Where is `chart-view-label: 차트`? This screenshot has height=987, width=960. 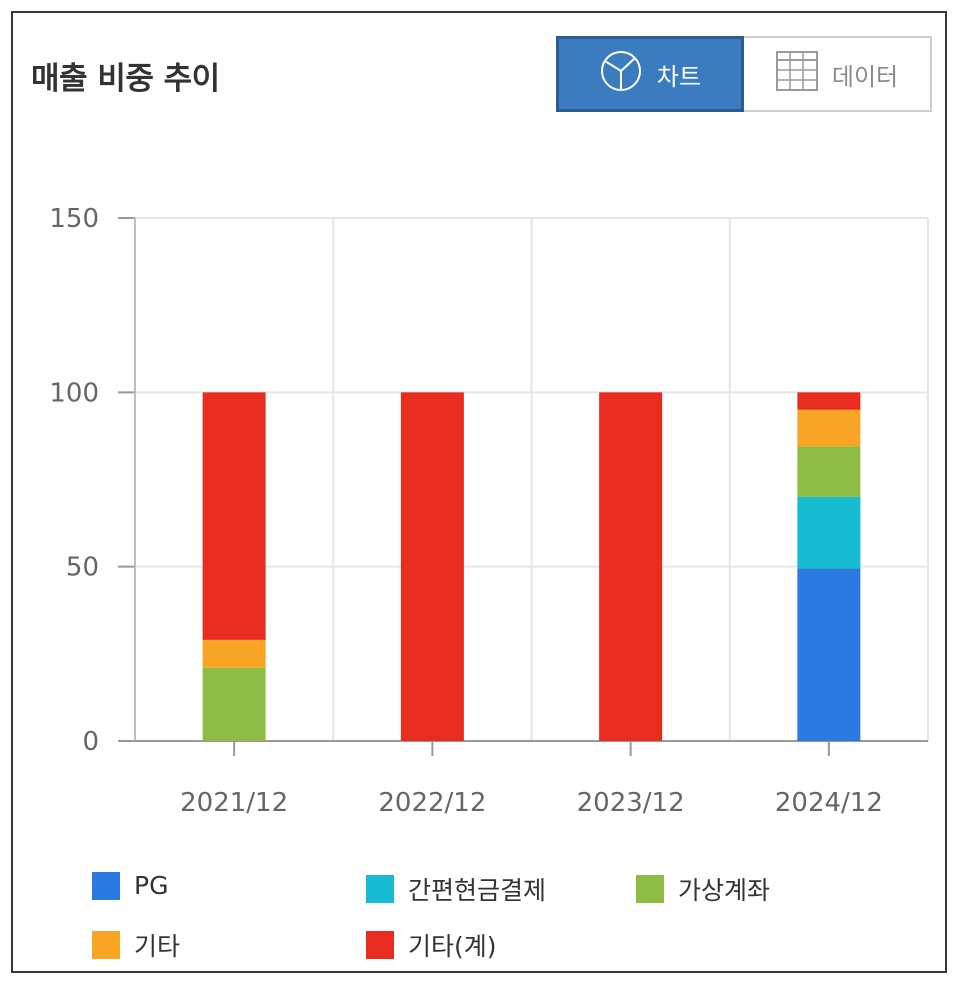
chart-view-label: 차트 is located at coordinates (679, 76).